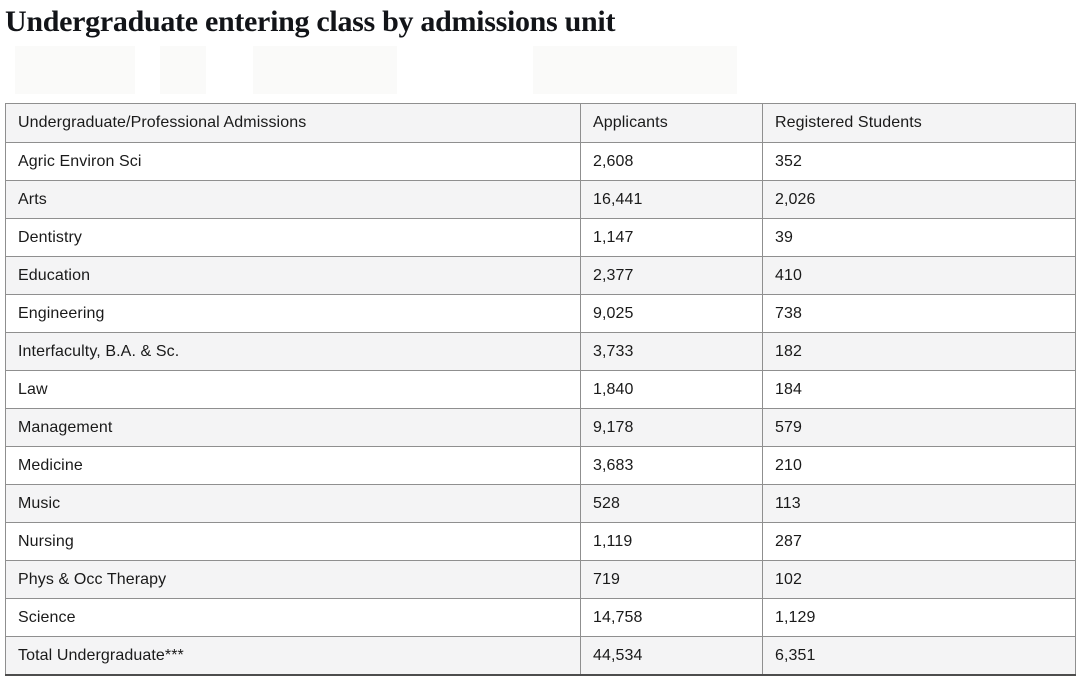 The width and height of the screenshot is (1080, 681). I want to click on registered-students-cell: 102, so click(919, 579).